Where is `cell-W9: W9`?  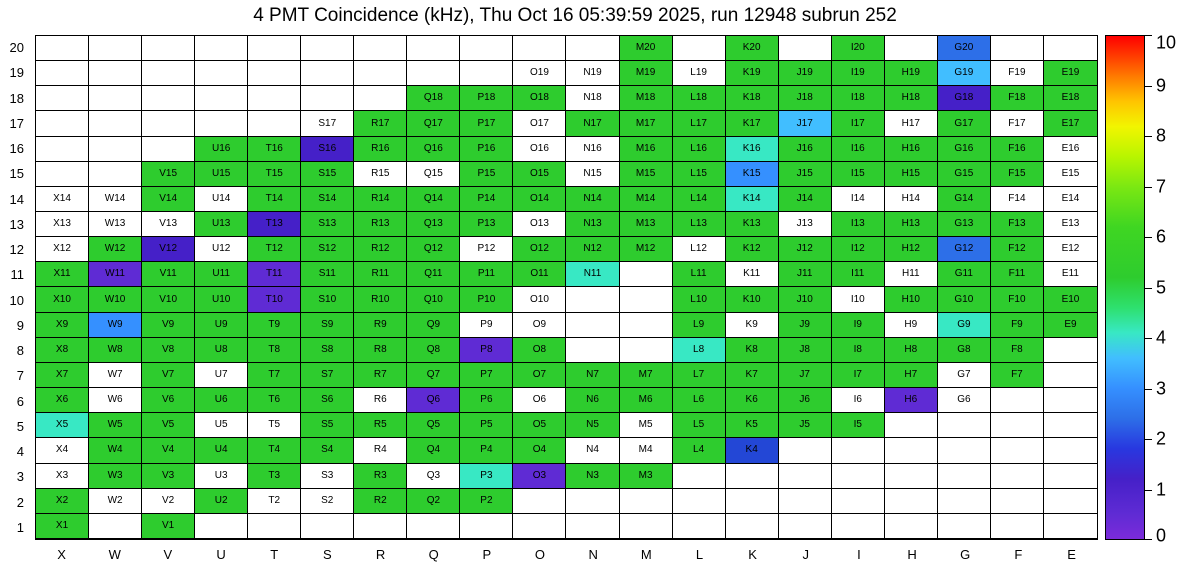
cell-W9: W9 is located at coordinates (116, 325).